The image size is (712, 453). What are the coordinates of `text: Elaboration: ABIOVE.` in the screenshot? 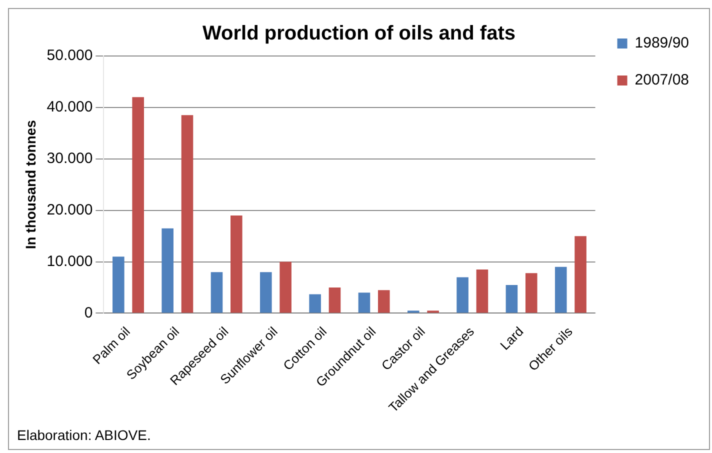 It's located at (84, 435).